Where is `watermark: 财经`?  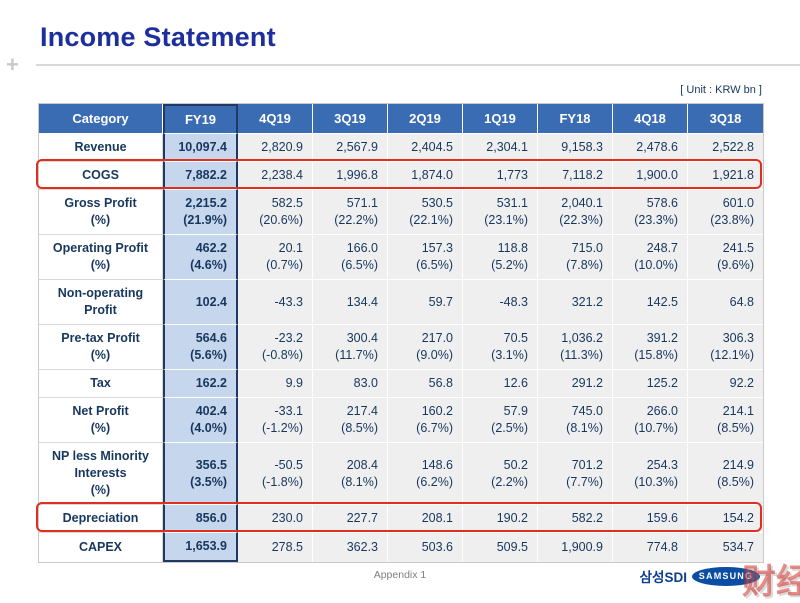 watermark: 财经 is located at coordinates (771, 582).